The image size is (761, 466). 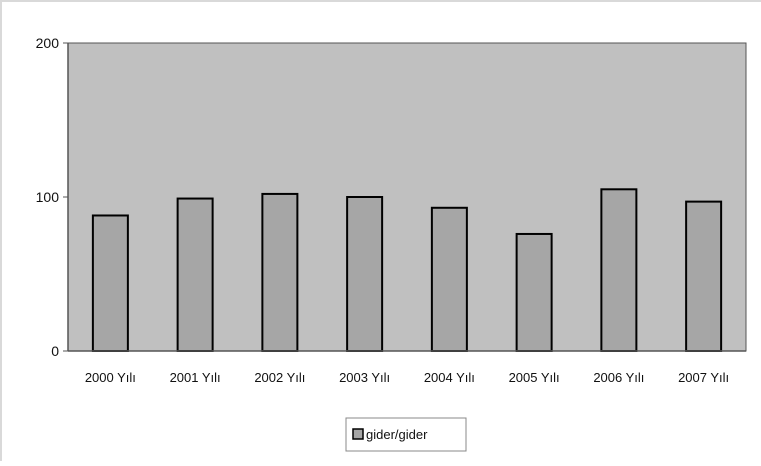 What do you see at coordinates (397, 434) in the screenshot?
I see `legend-label: gider/gider` at bounding box center [397, 434].